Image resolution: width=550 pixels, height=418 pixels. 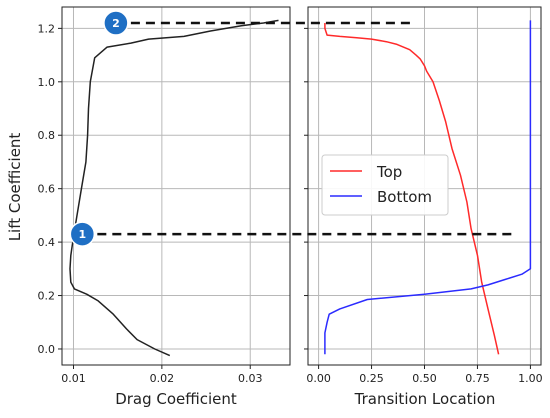 What do you see at coordinates (389, 172) in the screenshot?
I see `legend-label-top: Top` at bounding box center [389, 172].